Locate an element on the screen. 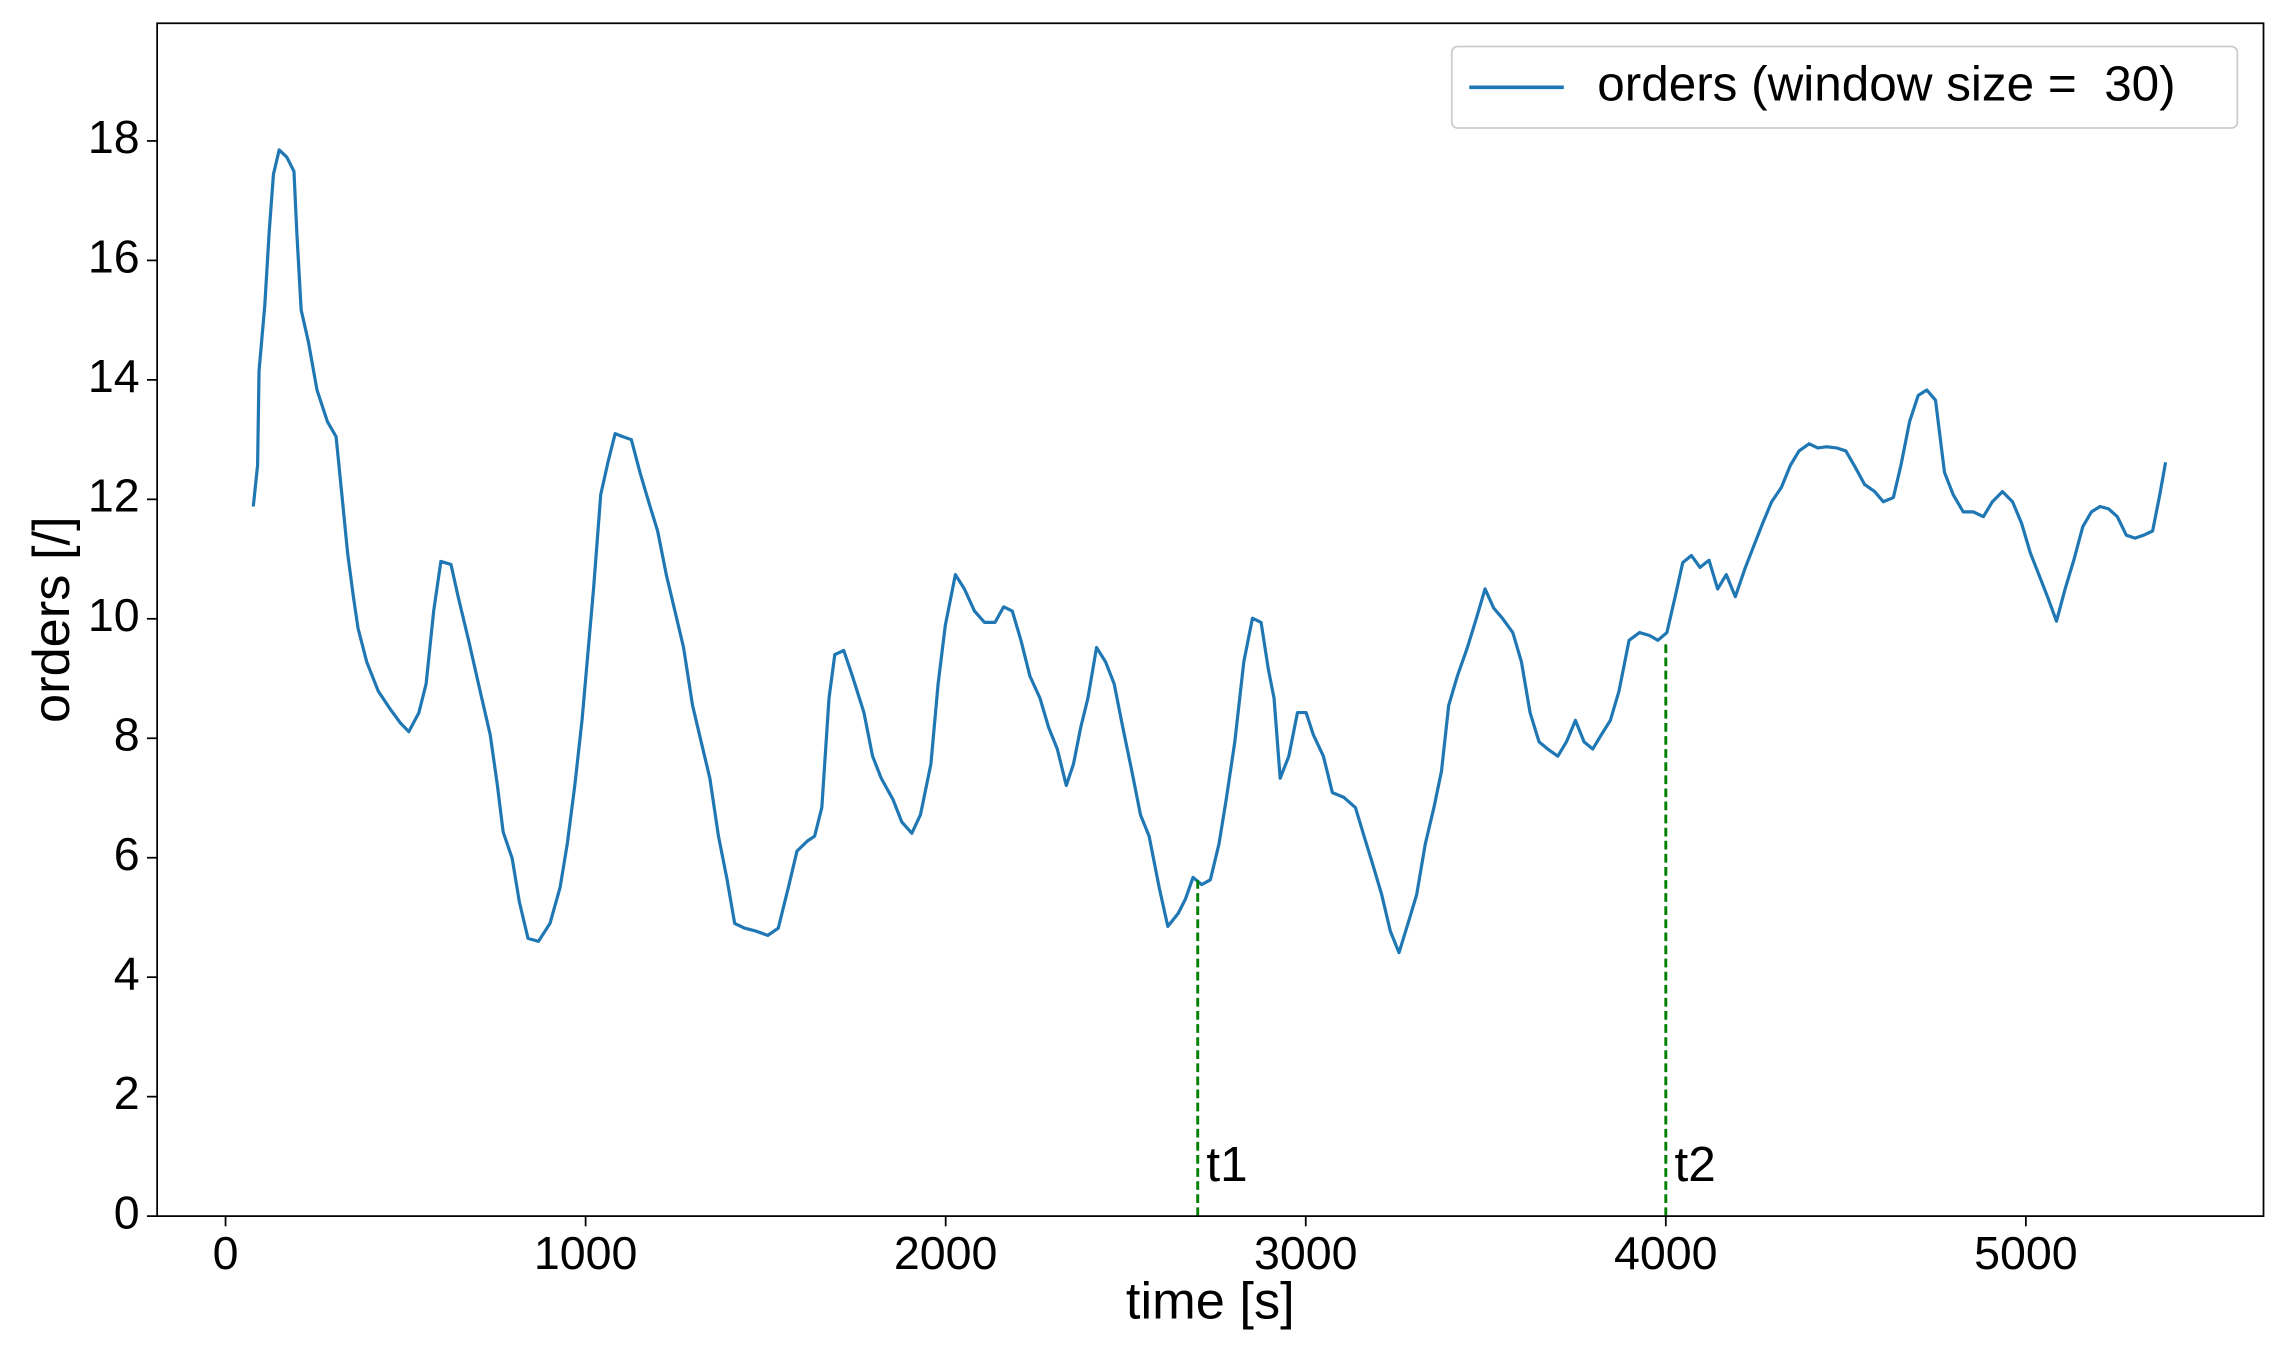 This screenshot has height=1353, width=2281. legend-box is located at coordinates (1844, 87).